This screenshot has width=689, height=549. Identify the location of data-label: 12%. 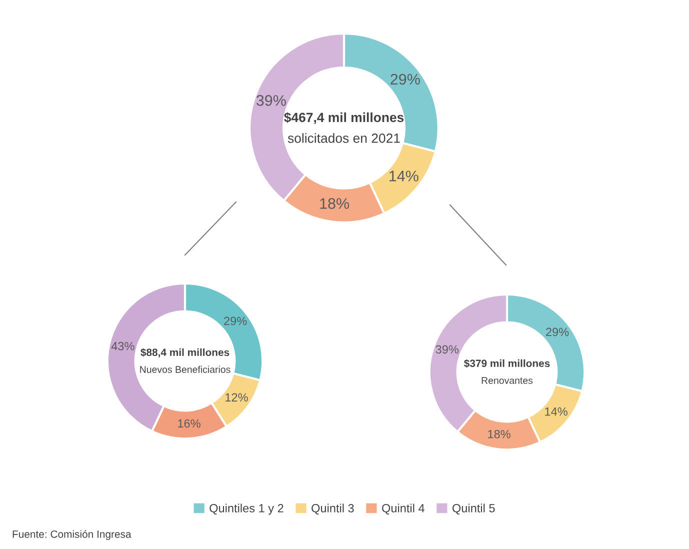
(237, 397).